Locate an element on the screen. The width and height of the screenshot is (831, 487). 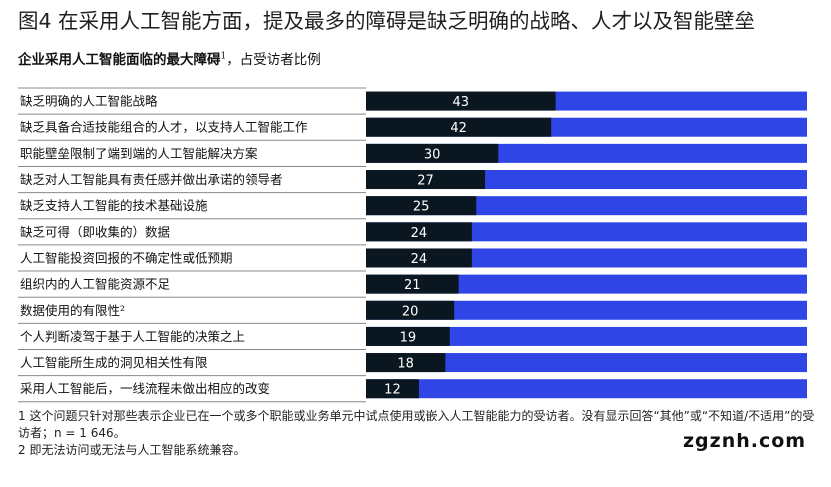
data-label: 25 is located at coordinates (421, 207).